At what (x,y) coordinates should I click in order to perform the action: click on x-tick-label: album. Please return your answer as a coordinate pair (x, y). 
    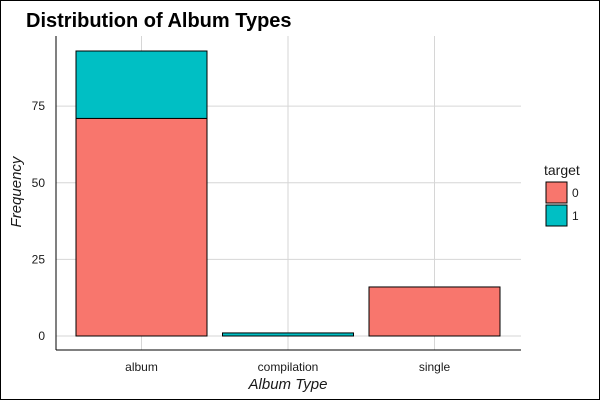
    Looking at the image, I should click on (141, 367).